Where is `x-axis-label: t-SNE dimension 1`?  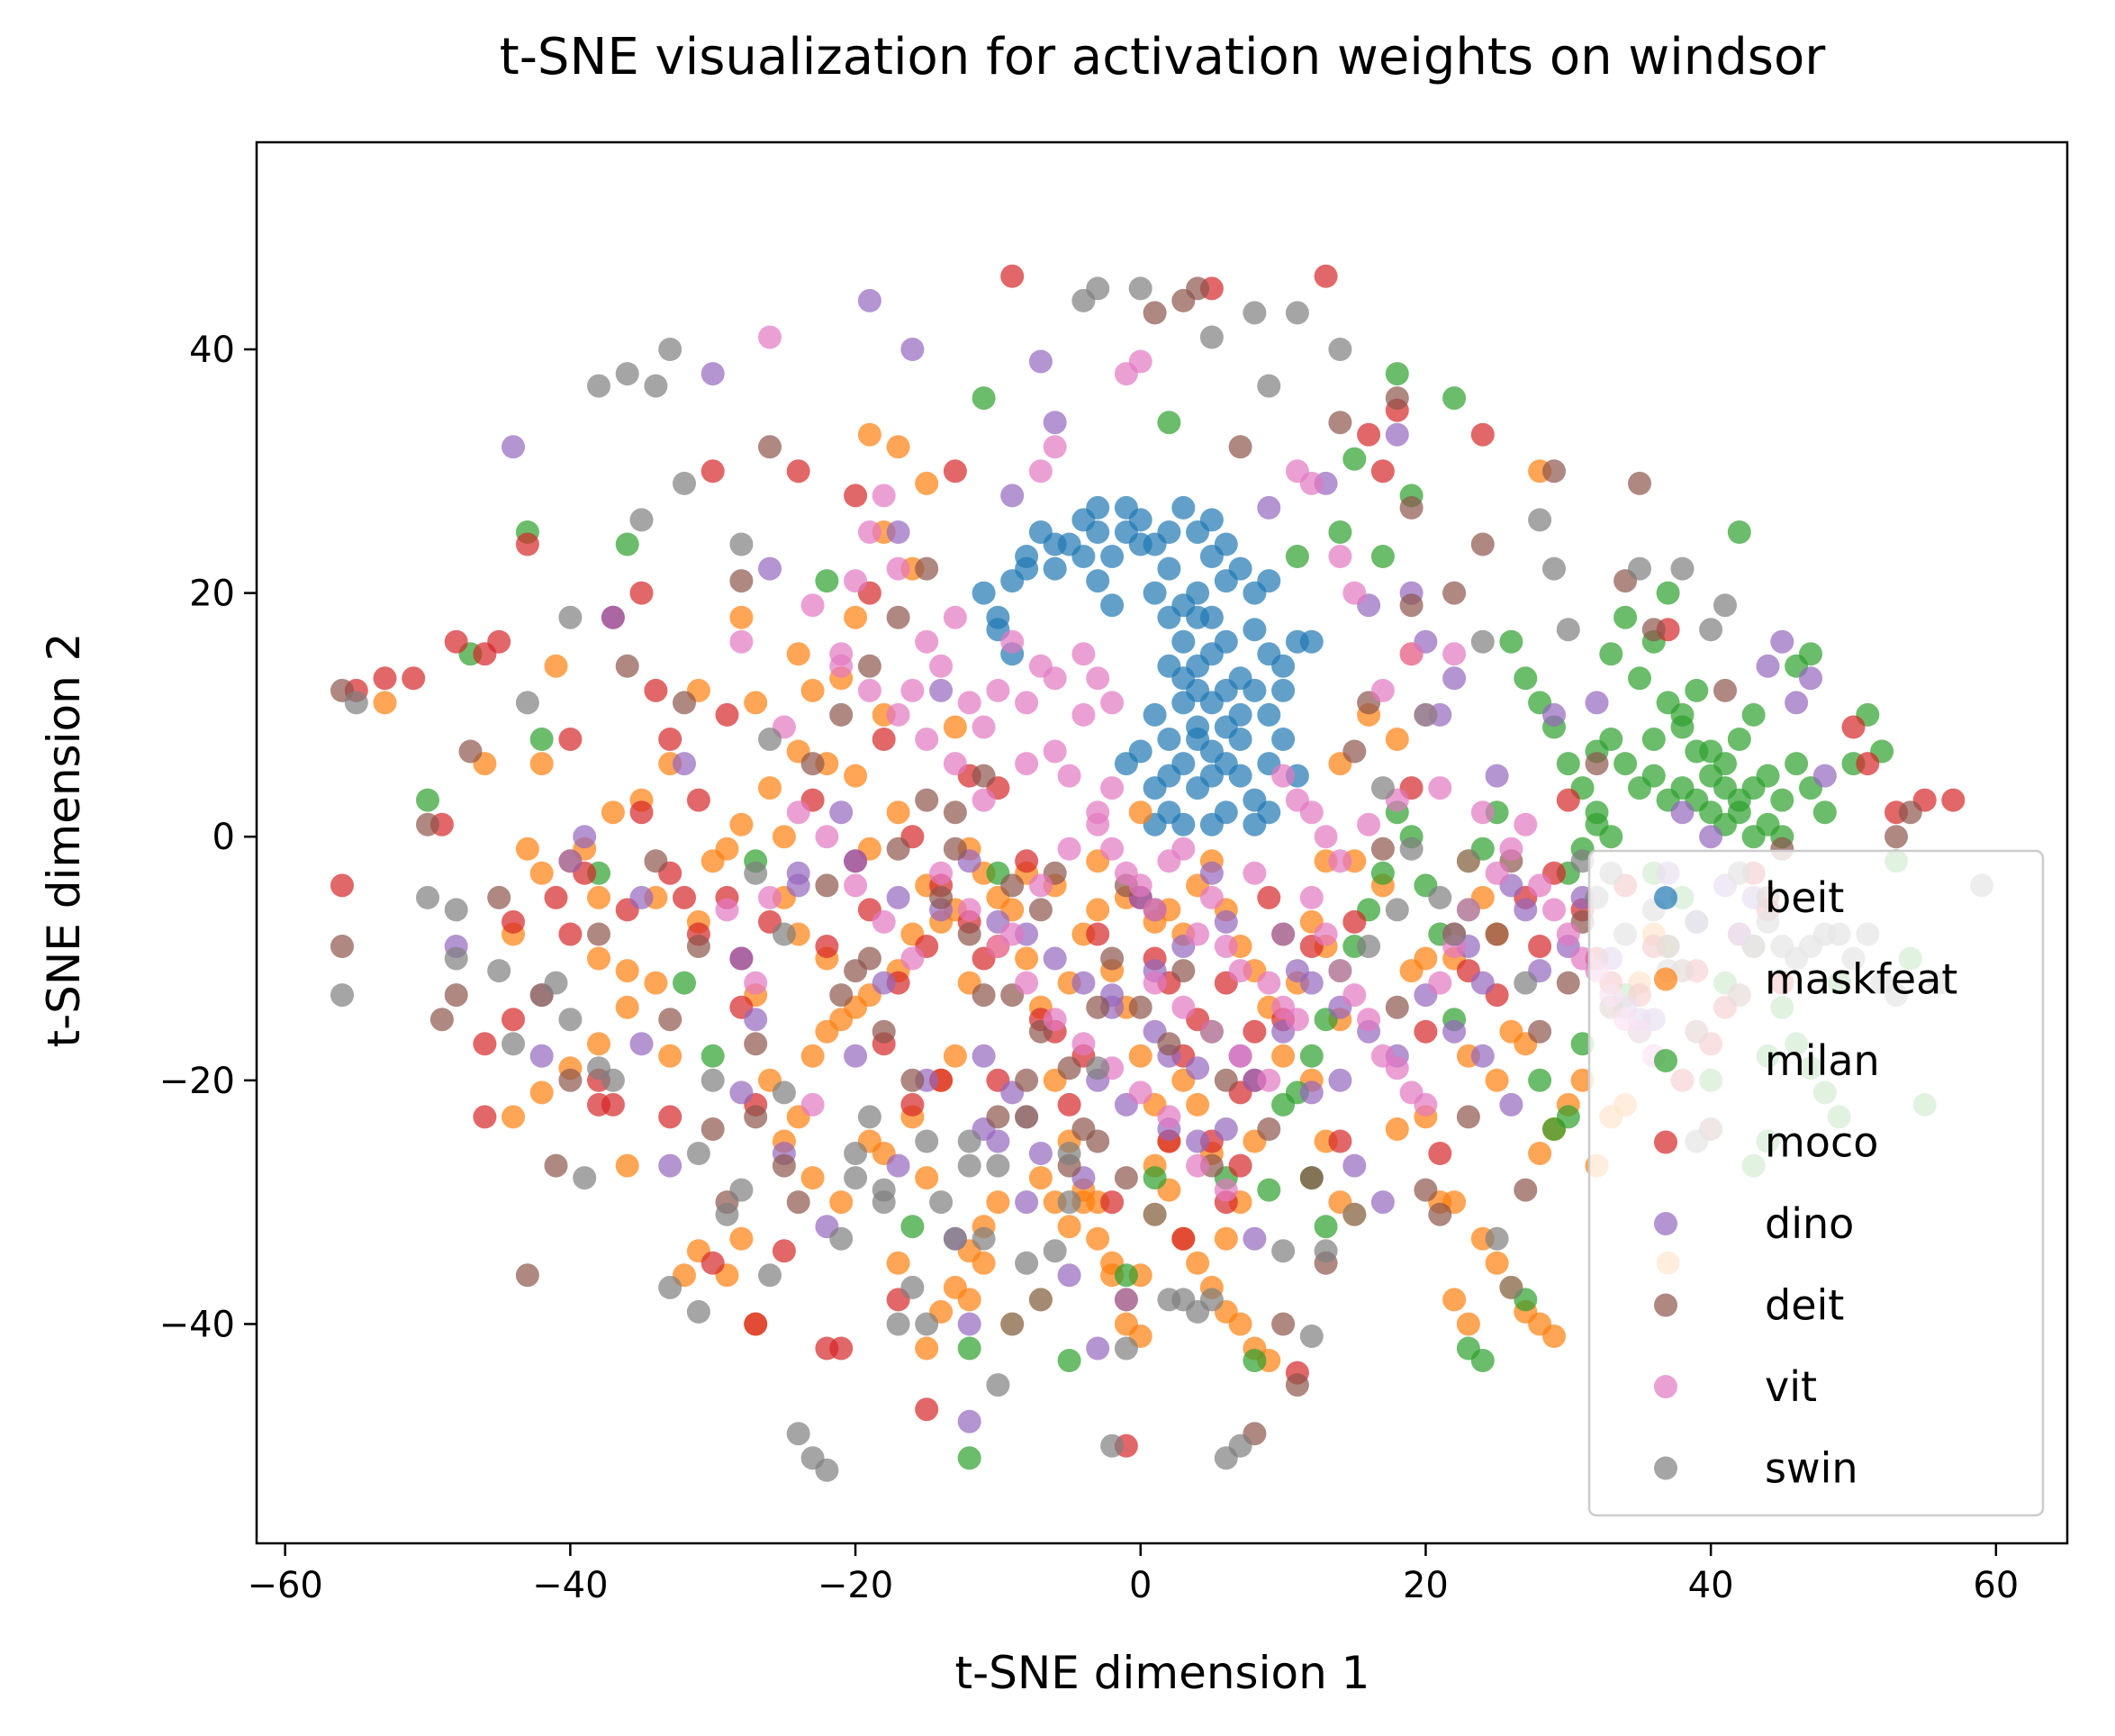
x-axis-label: t-SNE dimension 1 is located at coordinates (1162, 1673).